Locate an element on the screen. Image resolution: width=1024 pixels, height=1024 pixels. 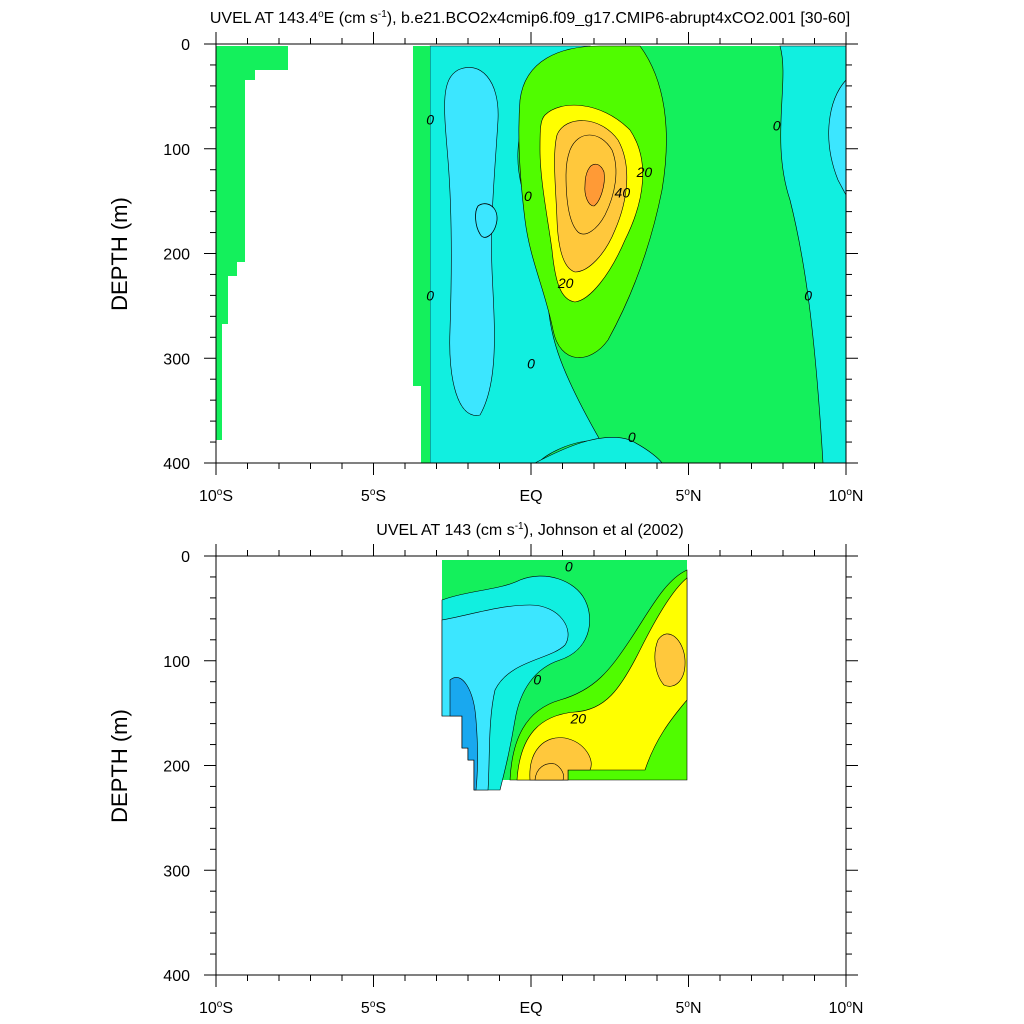
obs-field-pos30-upper is located at coordinates (670, 660).